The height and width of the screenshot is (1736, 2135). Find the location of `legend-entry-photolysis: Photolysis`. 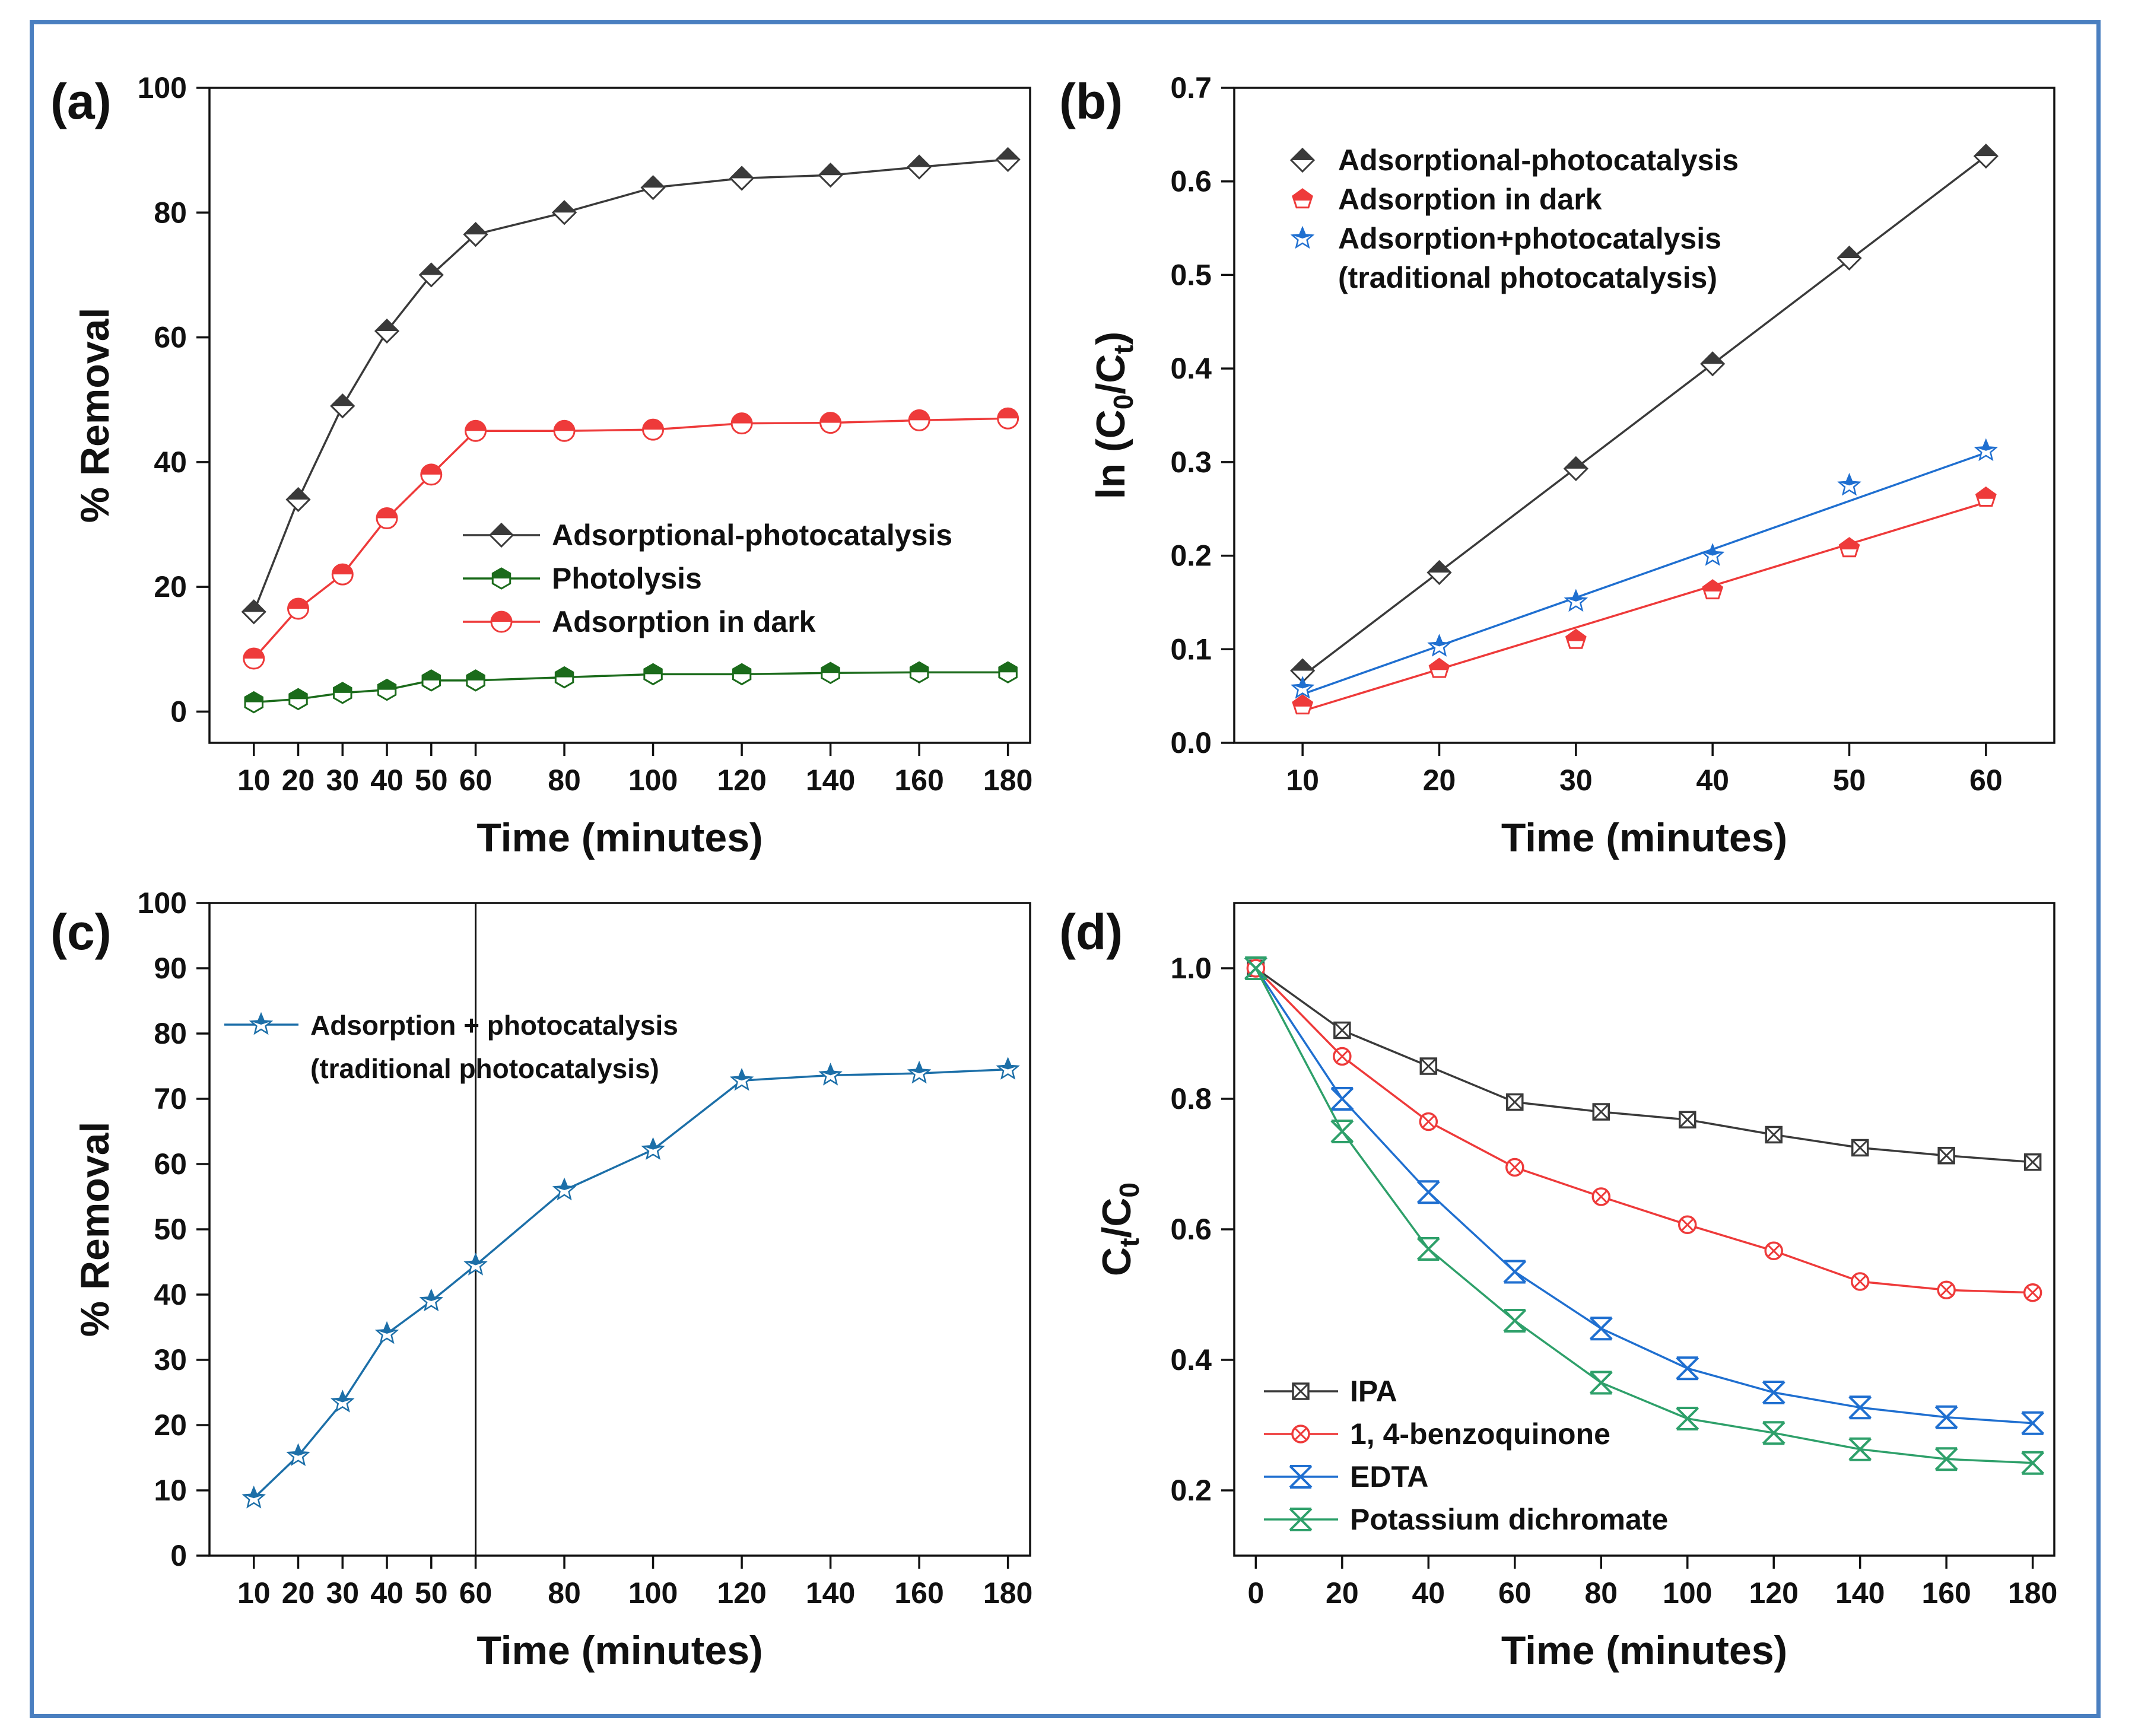

legend-entry-photolysis: Photolysis is located at coordinates (627, 578).